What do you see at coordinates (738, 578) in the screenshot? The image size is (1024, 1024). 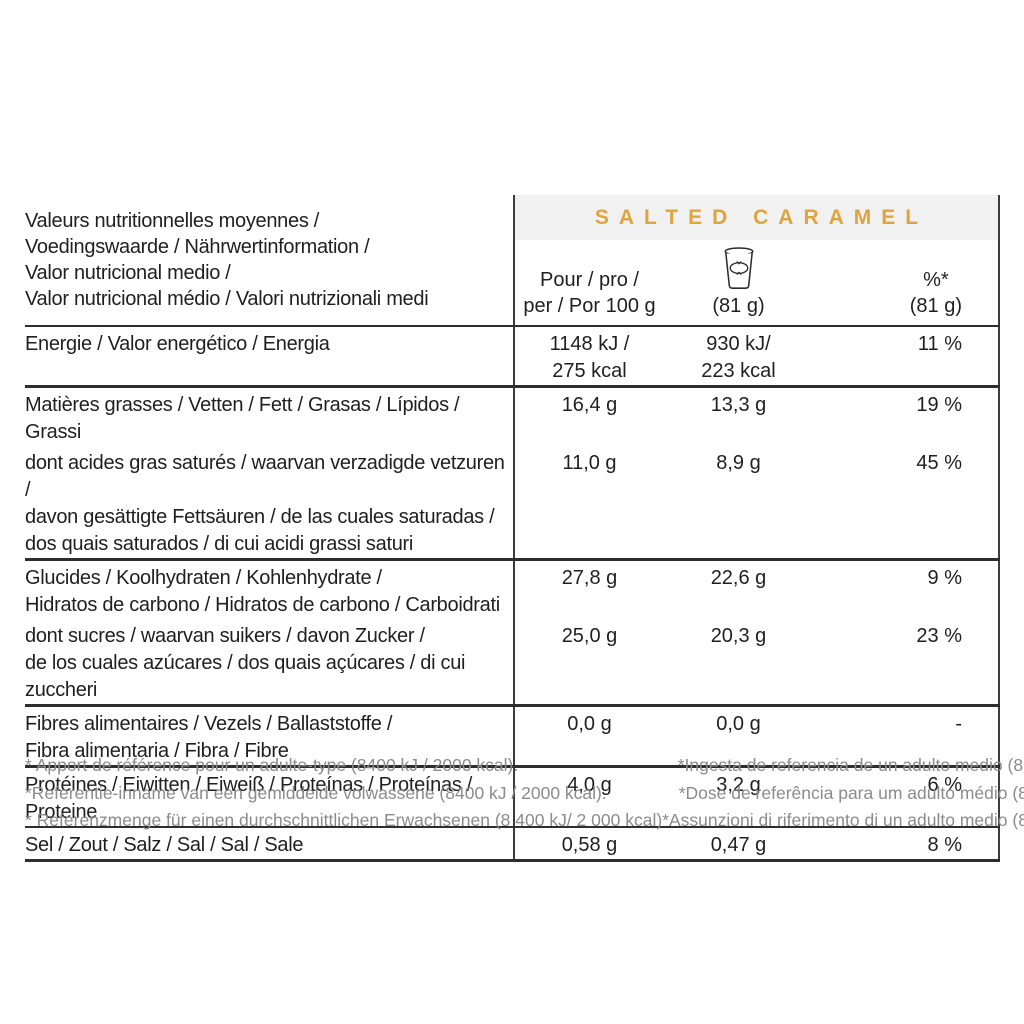 I see `value-per-portion: 22,6 g` at bounding box center [738, 578].